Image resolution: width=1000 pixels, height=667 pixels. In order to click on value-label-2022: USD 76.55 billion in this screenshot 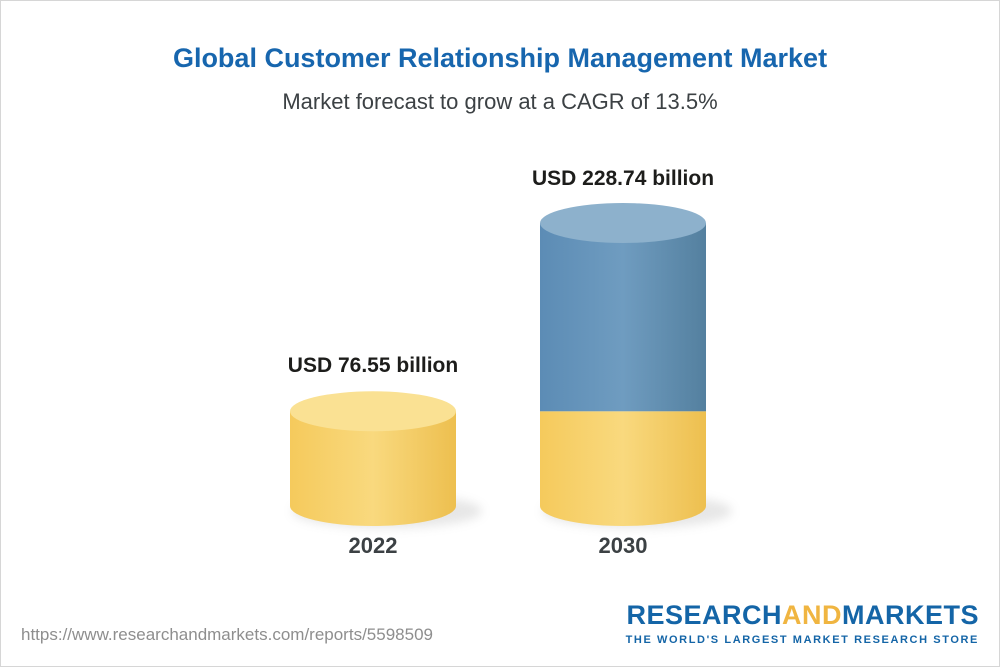, I will do `click(373, 365)`.